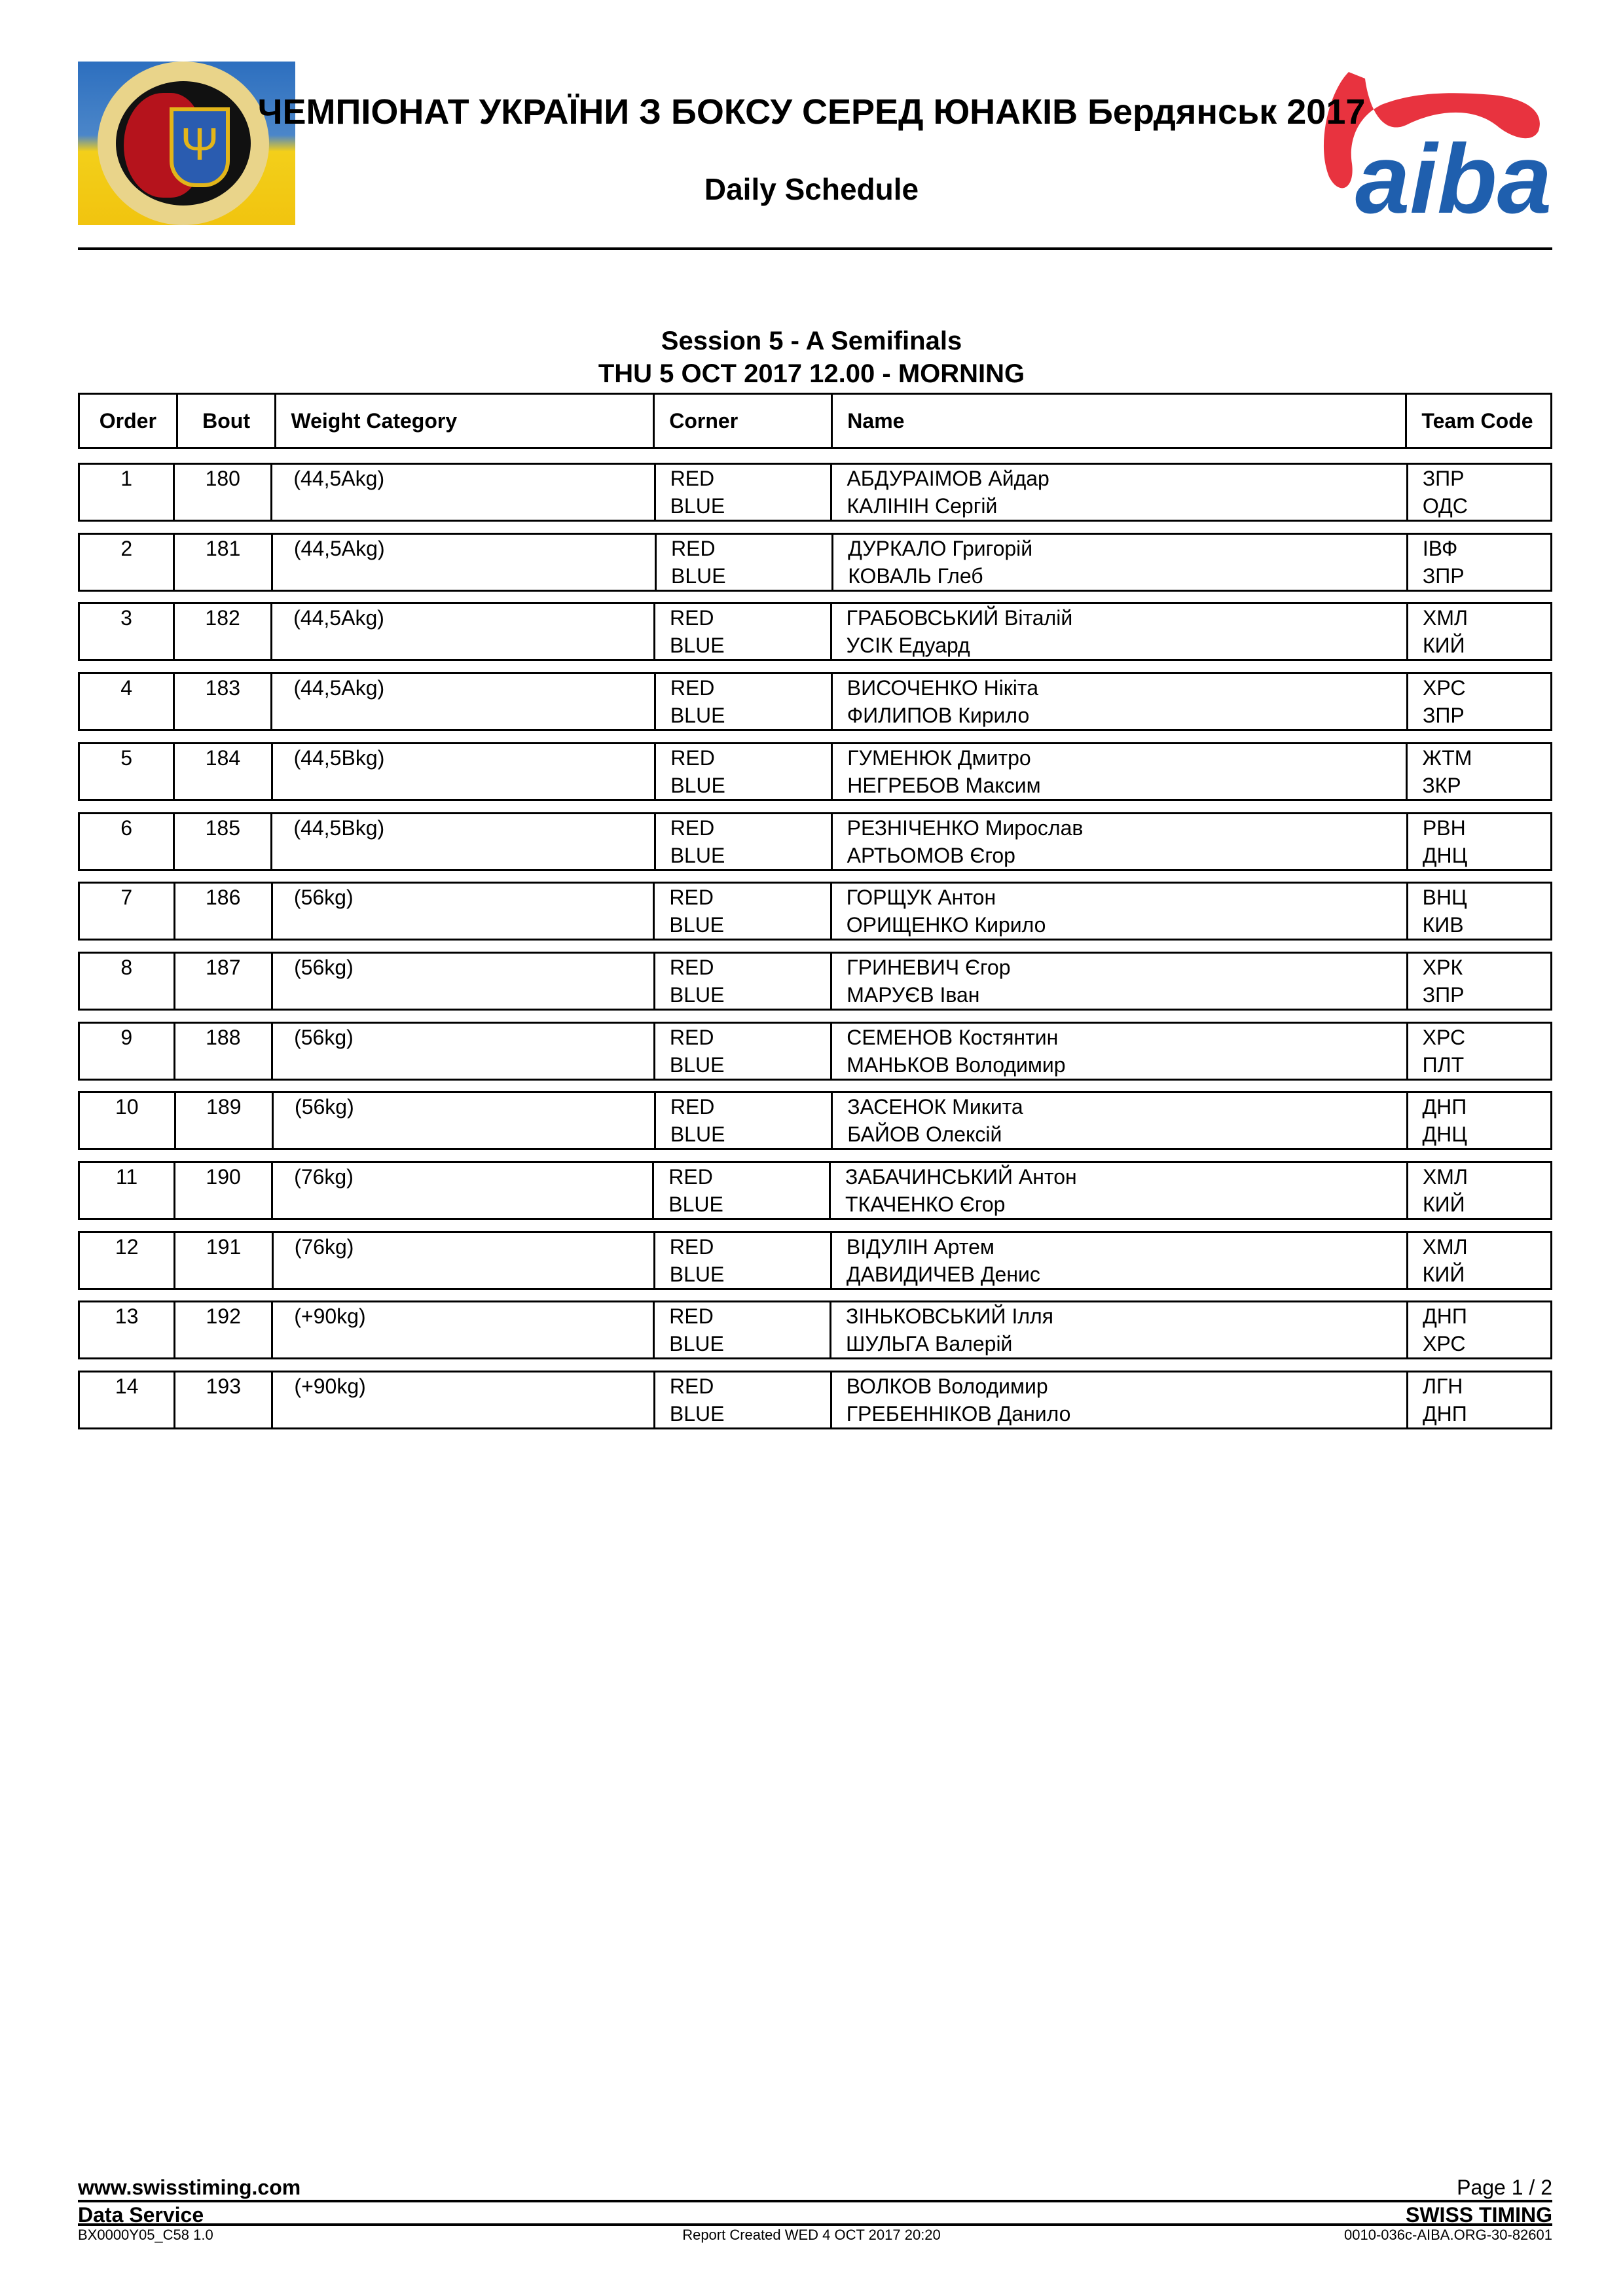 Image resolution: width=1623 pixels, height=2296 pixels. What do you see at coordinates (943, 1274) in the screenshot?
I see `blue-boxer-name: ДАВИДИЧЕВ Денис` at bounding box center [943, 1274].